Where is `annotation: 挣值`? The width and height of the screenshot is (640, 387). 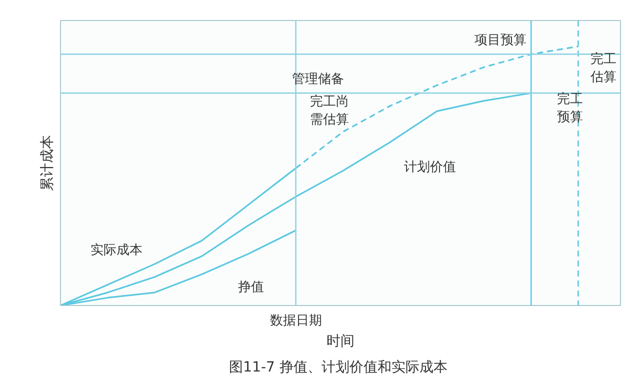 annotation: 挣值 is located at coordinates (251, 287).